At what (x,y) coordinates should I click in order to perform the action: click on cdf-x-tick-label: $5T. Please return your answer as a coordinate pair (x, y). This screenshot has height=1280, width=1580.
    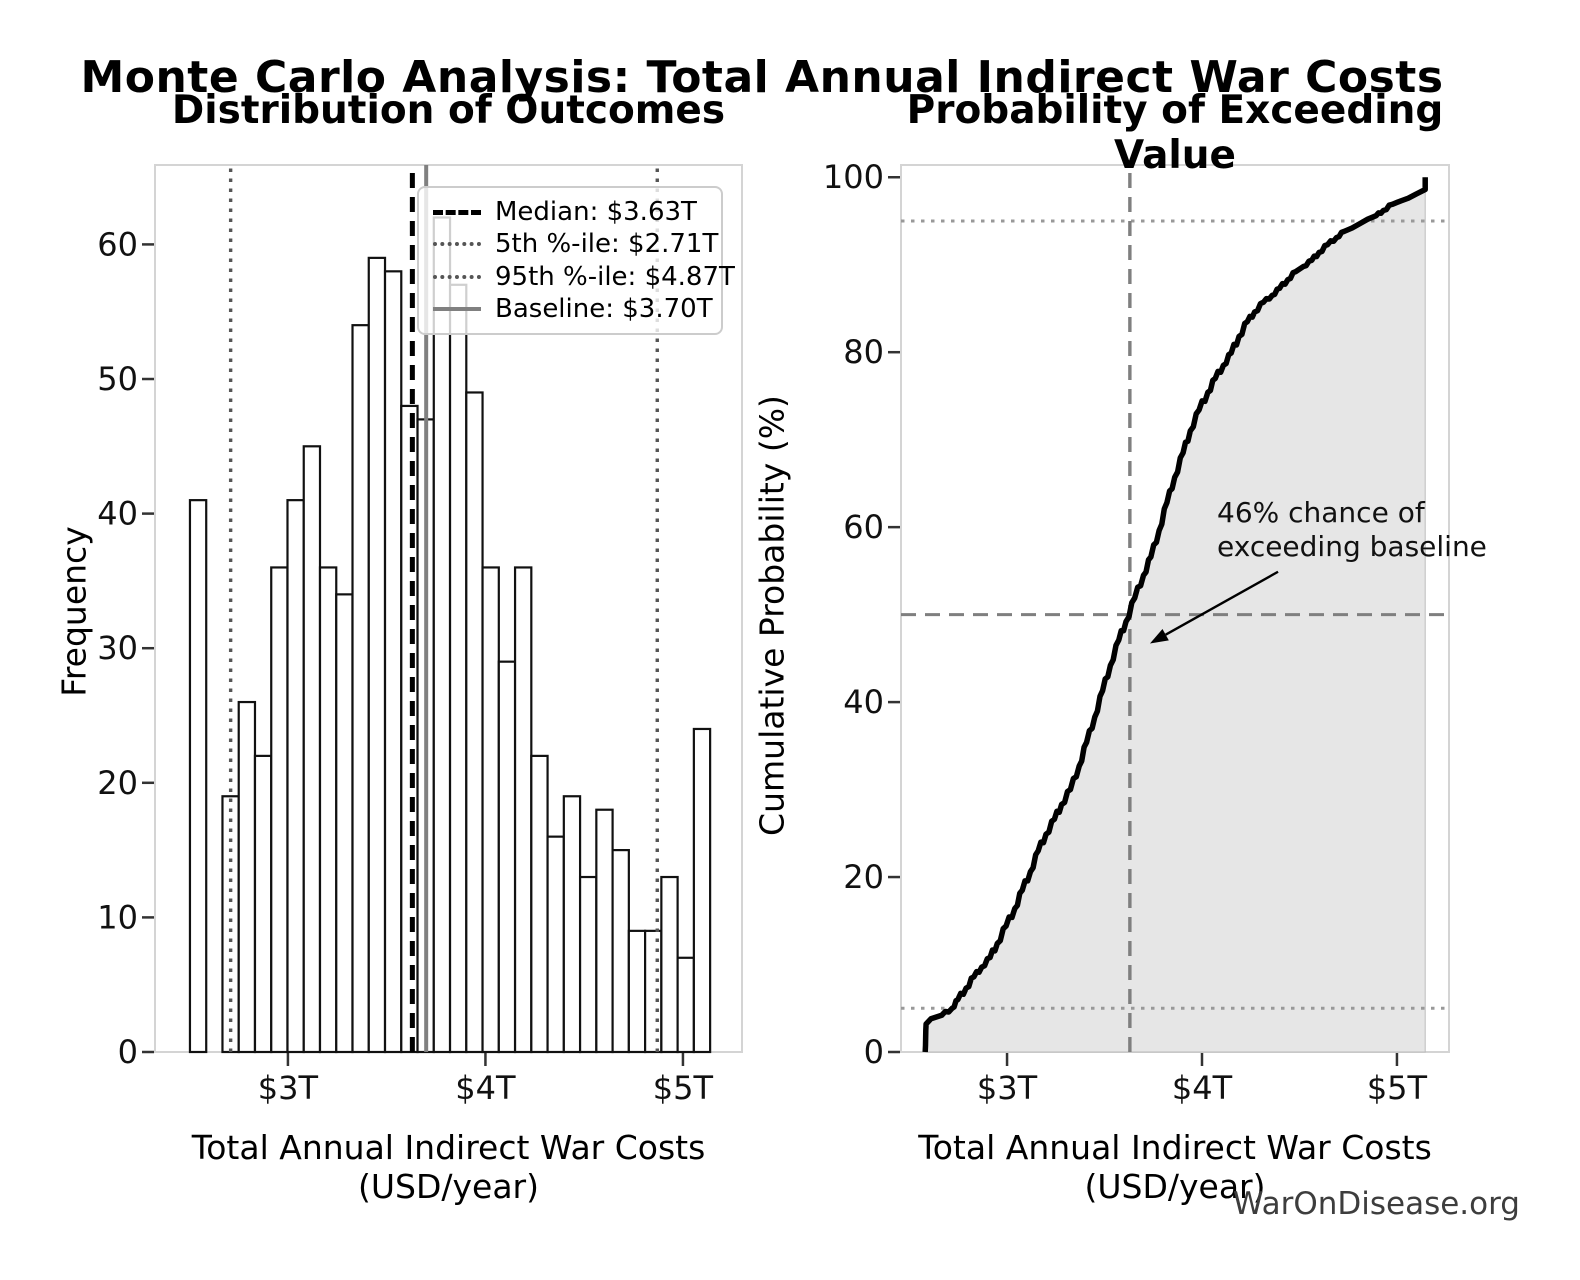
    Looking at the image, I should click on (1397, 1088).